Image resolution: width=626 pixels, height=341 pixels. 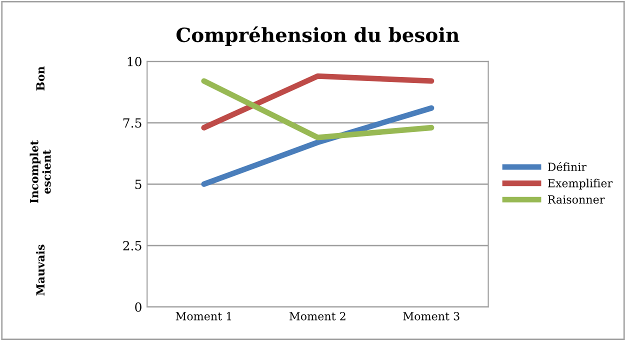 What do you see at coordinates (40, 78) in the screenshot?
I see `text: Bon` at bounding box center [40, 78].